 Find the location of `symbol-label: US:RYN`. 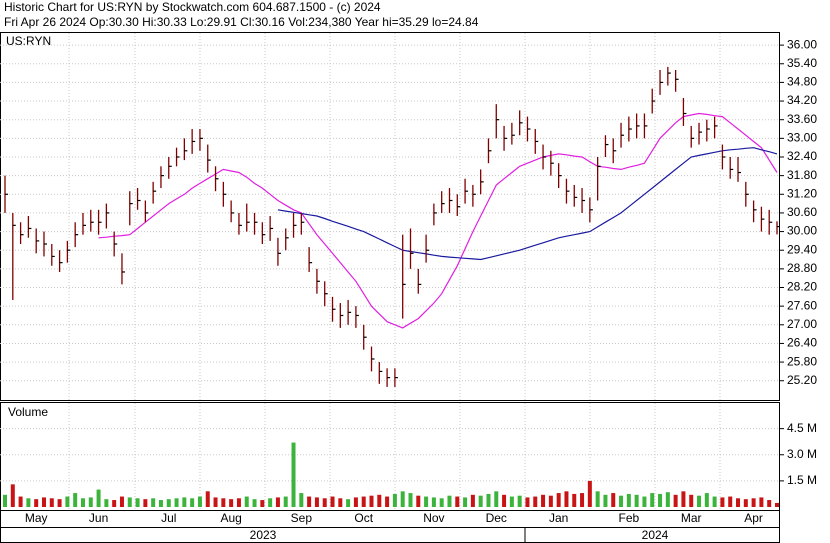

symbol-label: US:RYN is located at coordinates (28, 41).